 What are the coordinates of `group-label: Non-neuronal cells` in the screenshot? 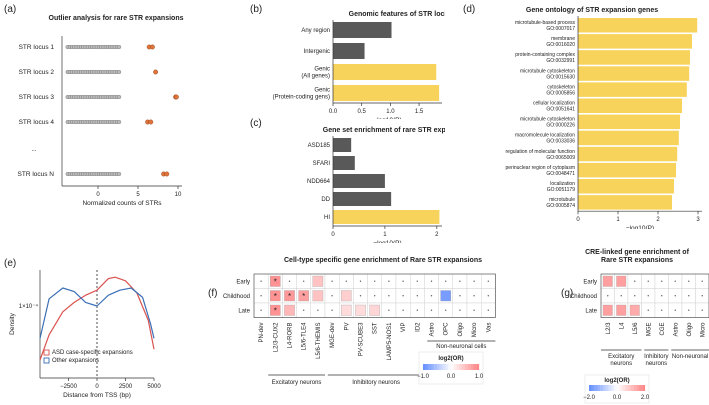 It's located at (461, 347).